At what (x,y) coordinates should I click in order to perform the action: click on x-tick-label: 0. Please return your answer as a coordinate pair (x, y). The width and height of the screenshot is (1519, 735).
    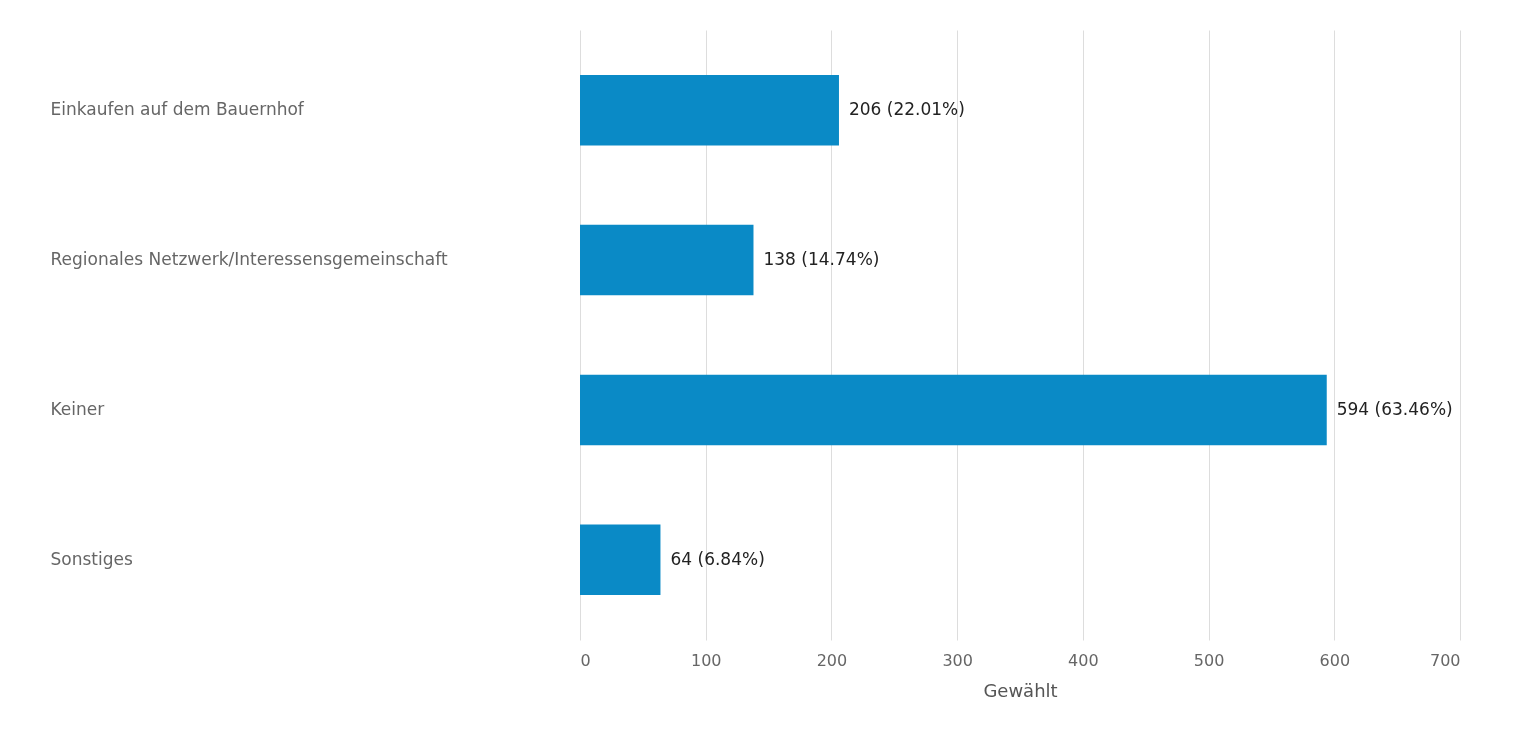
    Looking at the image, I should click on (585, 660).